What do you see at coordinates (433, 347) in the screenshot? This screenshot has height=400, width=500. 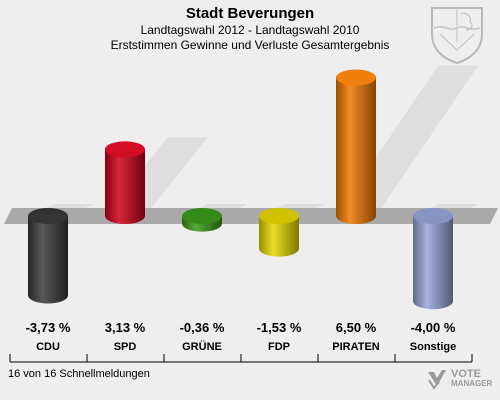 I see `category-label-sonstige: Sonstige` at bounding box center [433, 347].